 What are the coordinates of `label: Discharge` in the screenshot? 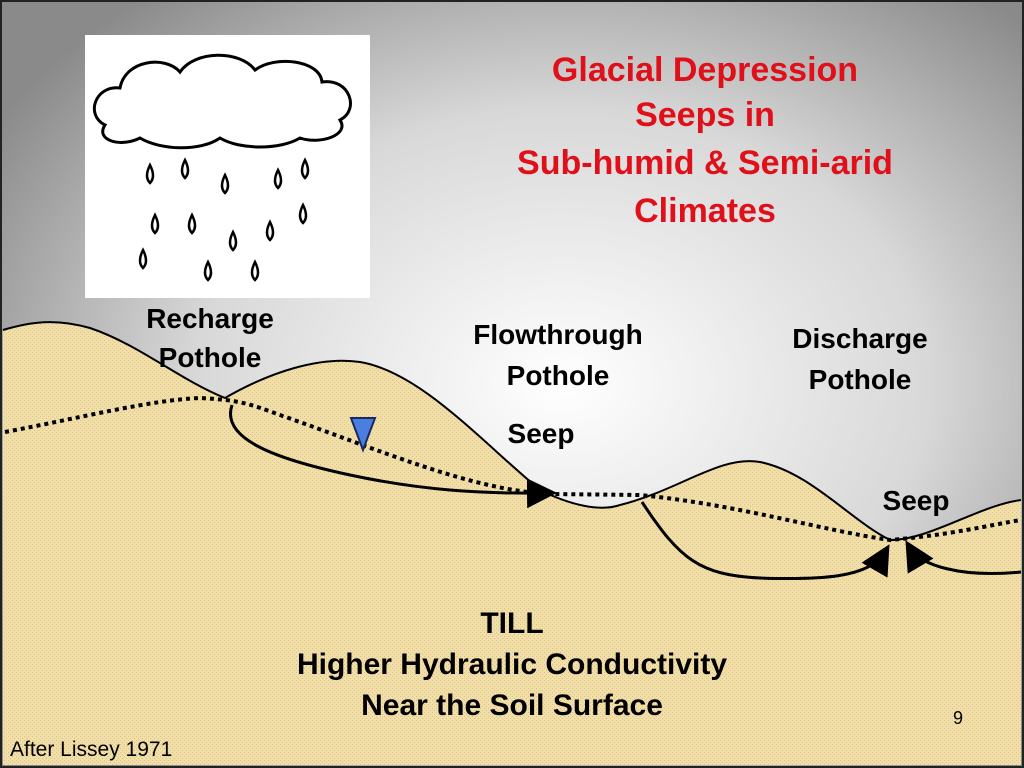 It's located at (859, 338).